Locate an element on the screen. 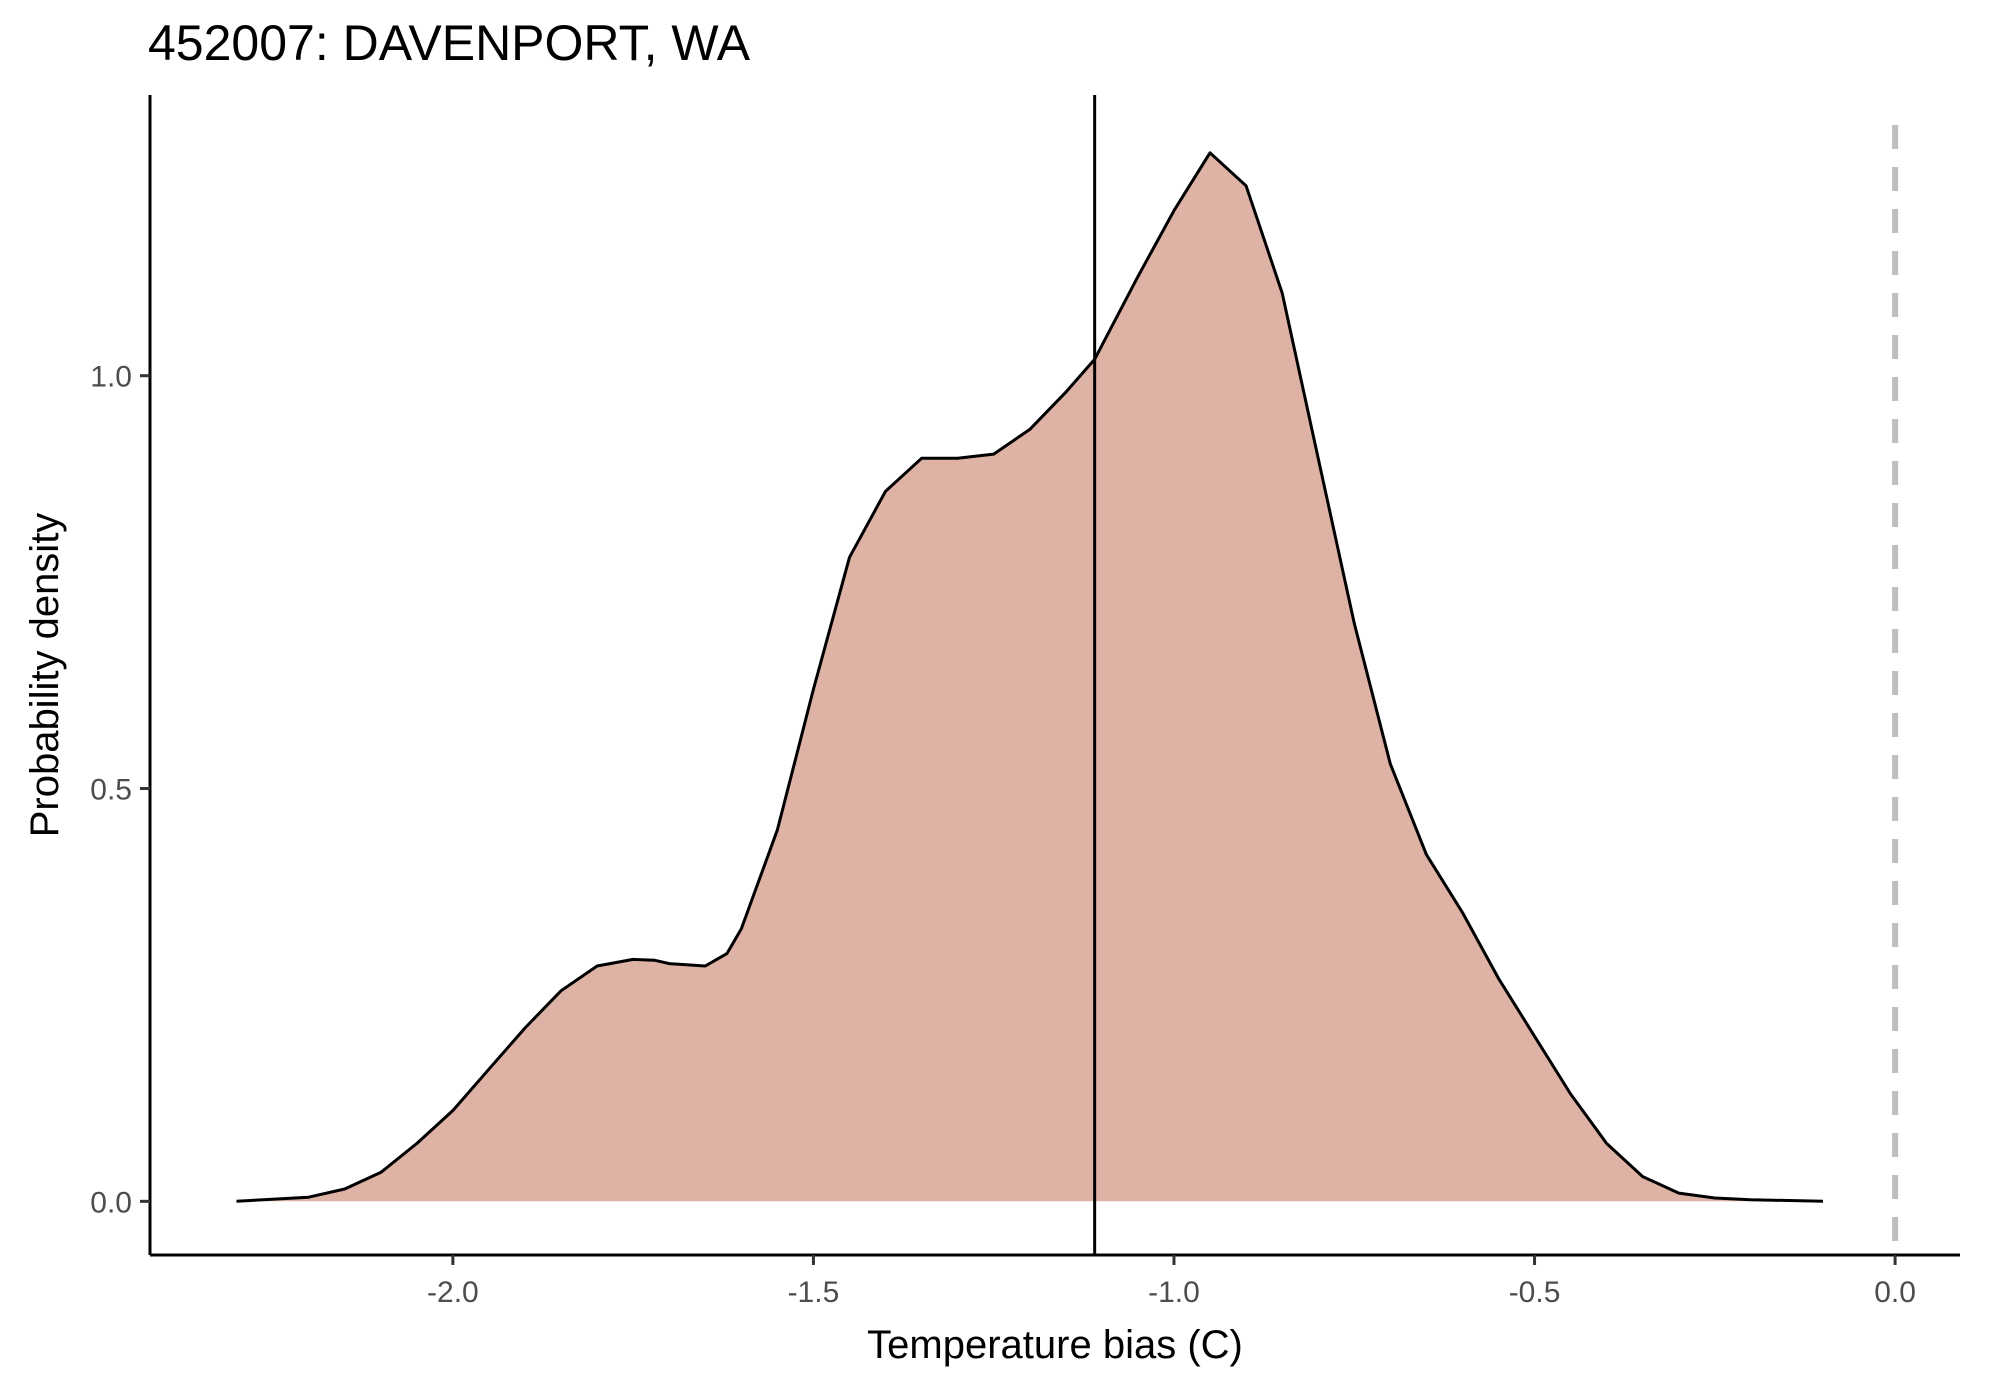  y-tick-label: 0.0 is located at coordinates (111, 1202).